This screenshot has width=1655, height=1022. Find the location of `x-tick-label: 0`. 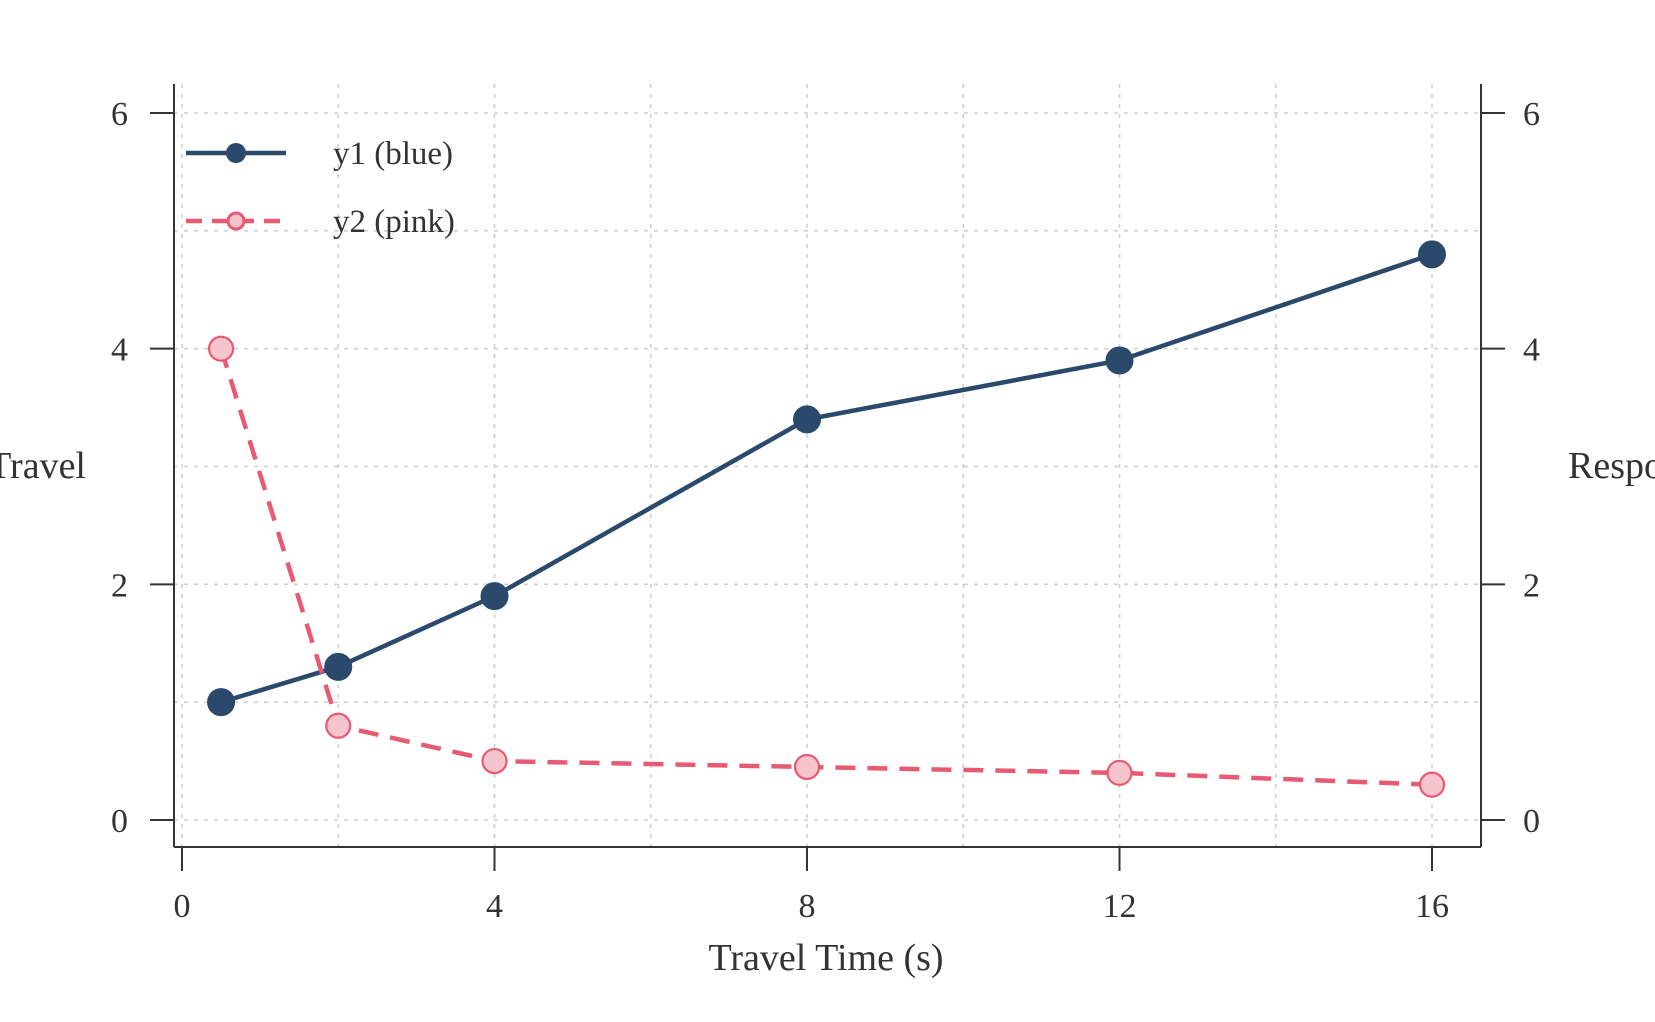

x-tick-label: 0 is located at coordinates (182, 906).